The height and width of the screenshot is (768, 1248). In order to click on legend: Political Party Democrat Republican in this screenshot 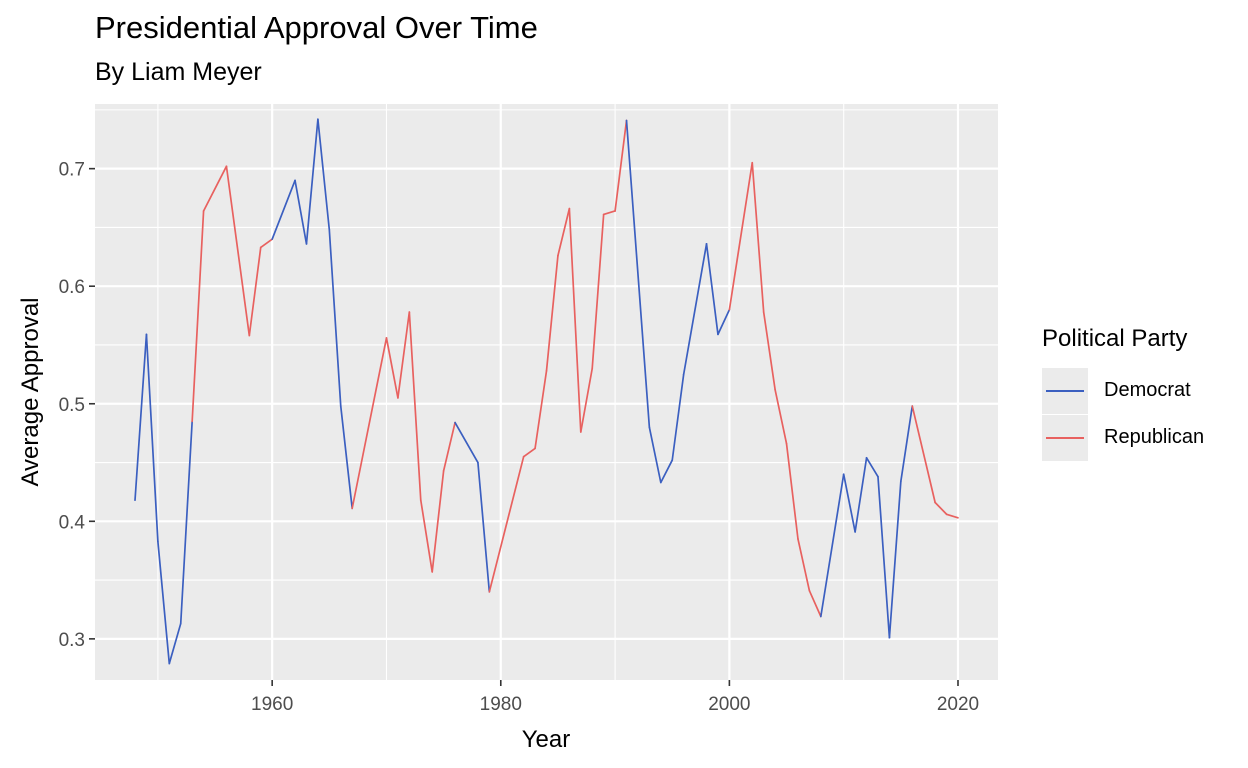, I will do `click(1123, 393)`.